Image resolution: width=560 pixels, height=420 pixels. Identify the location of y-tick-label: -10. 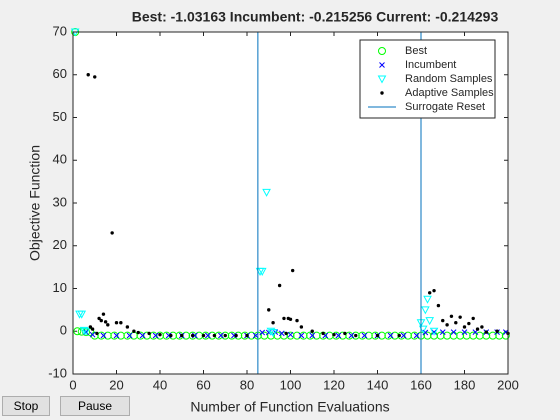
(57, 372).